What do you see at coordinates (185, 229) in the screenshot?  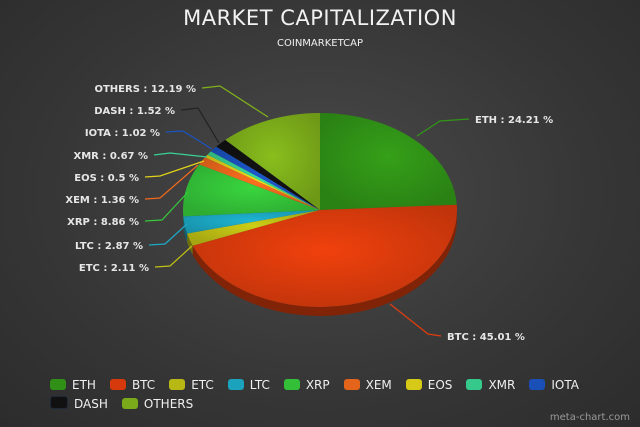 I see `pie-side-ltc` at bounding box center [185, 229].